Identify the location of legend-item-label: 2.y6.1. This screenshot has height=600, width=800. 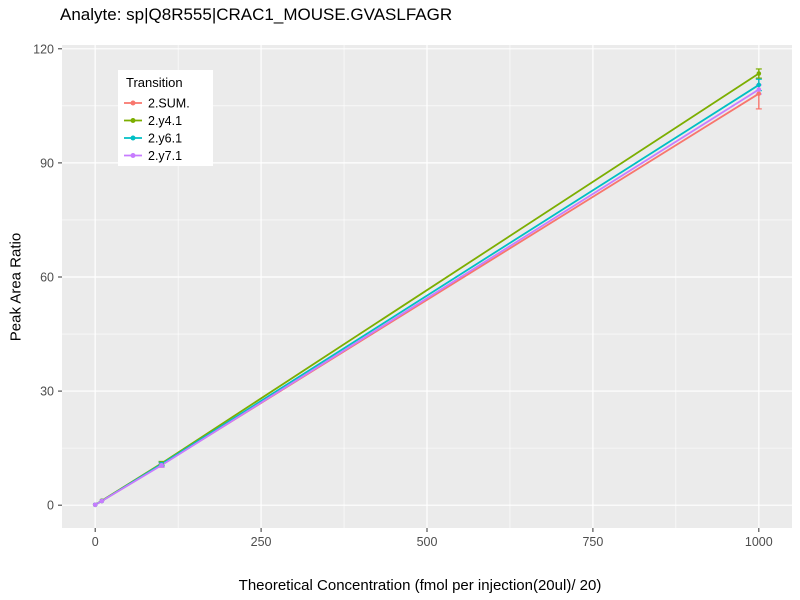
(165, 139).